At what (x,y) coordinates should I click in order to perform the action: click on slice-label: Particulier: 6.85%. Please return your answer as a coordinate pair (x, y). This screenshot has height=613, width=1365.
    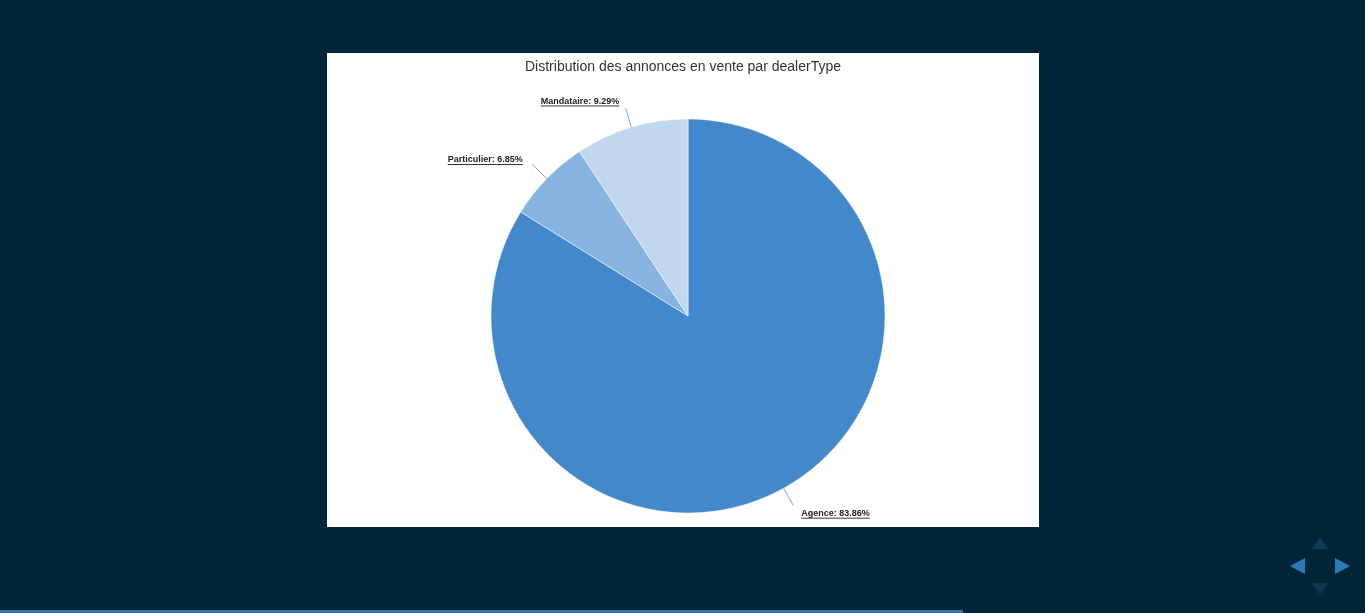
    Looking at the image, I should click on (485, 159).